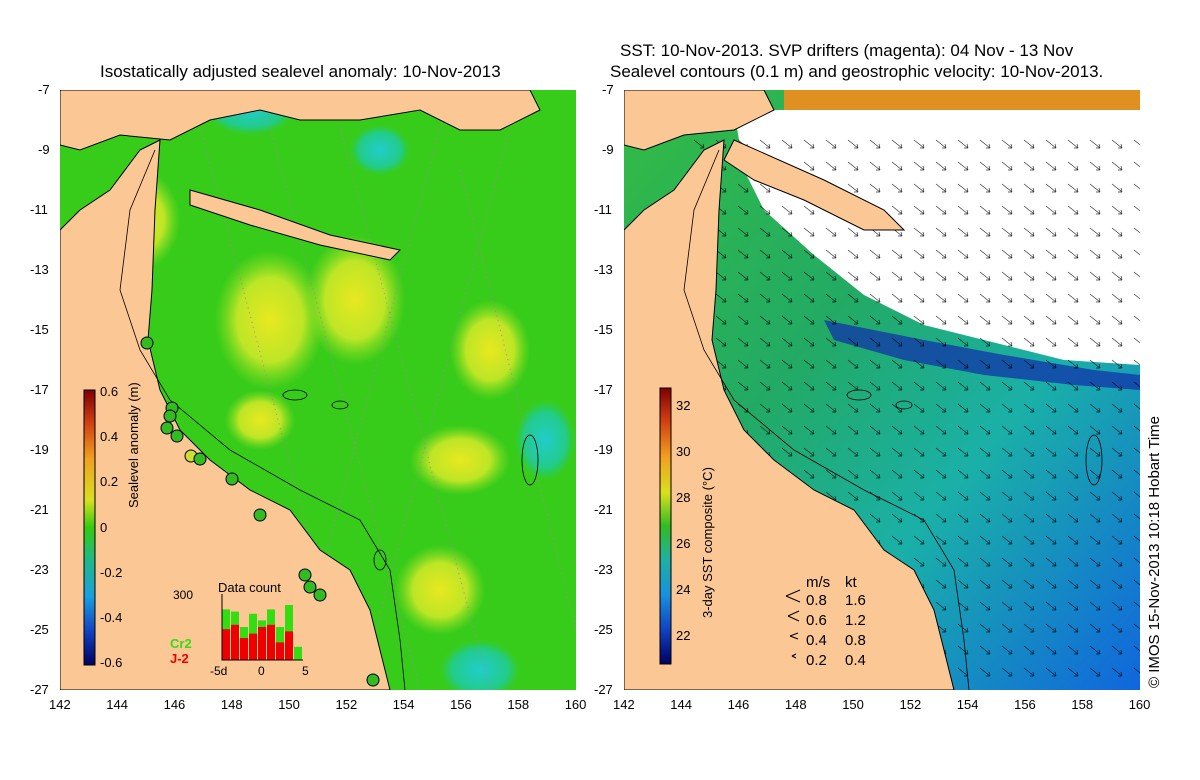  I want to click on legend-ms-value: 0.6, so click(816, 620).